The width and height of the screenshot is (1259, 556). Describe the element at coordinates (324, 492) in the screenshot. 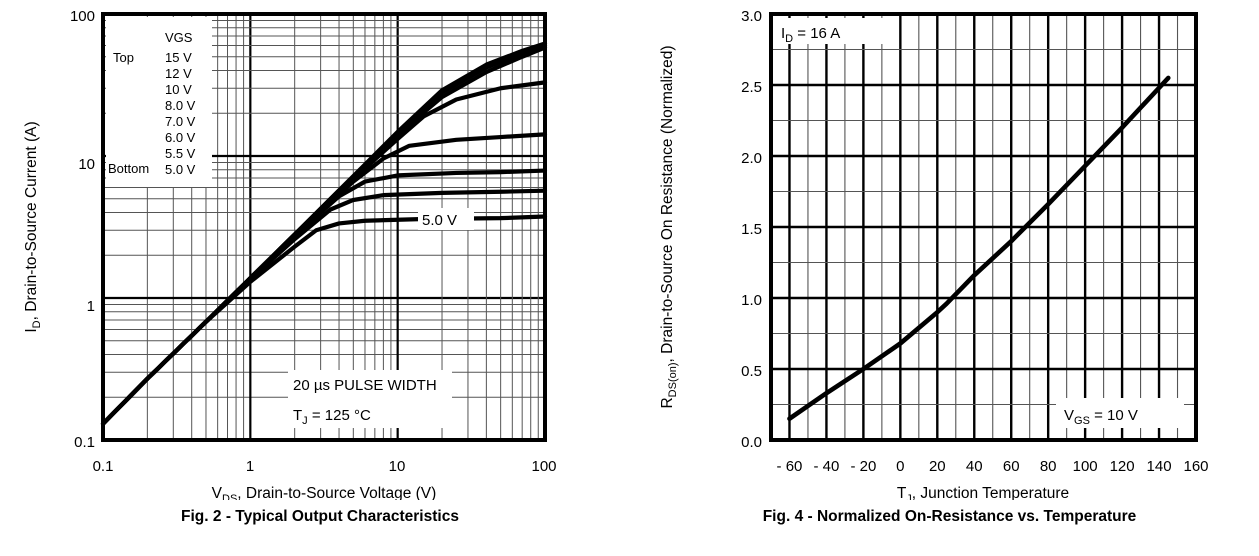

I see `fig2-x-axis-title: VDS, Drain-to-Source Voltage (V)` at that location.